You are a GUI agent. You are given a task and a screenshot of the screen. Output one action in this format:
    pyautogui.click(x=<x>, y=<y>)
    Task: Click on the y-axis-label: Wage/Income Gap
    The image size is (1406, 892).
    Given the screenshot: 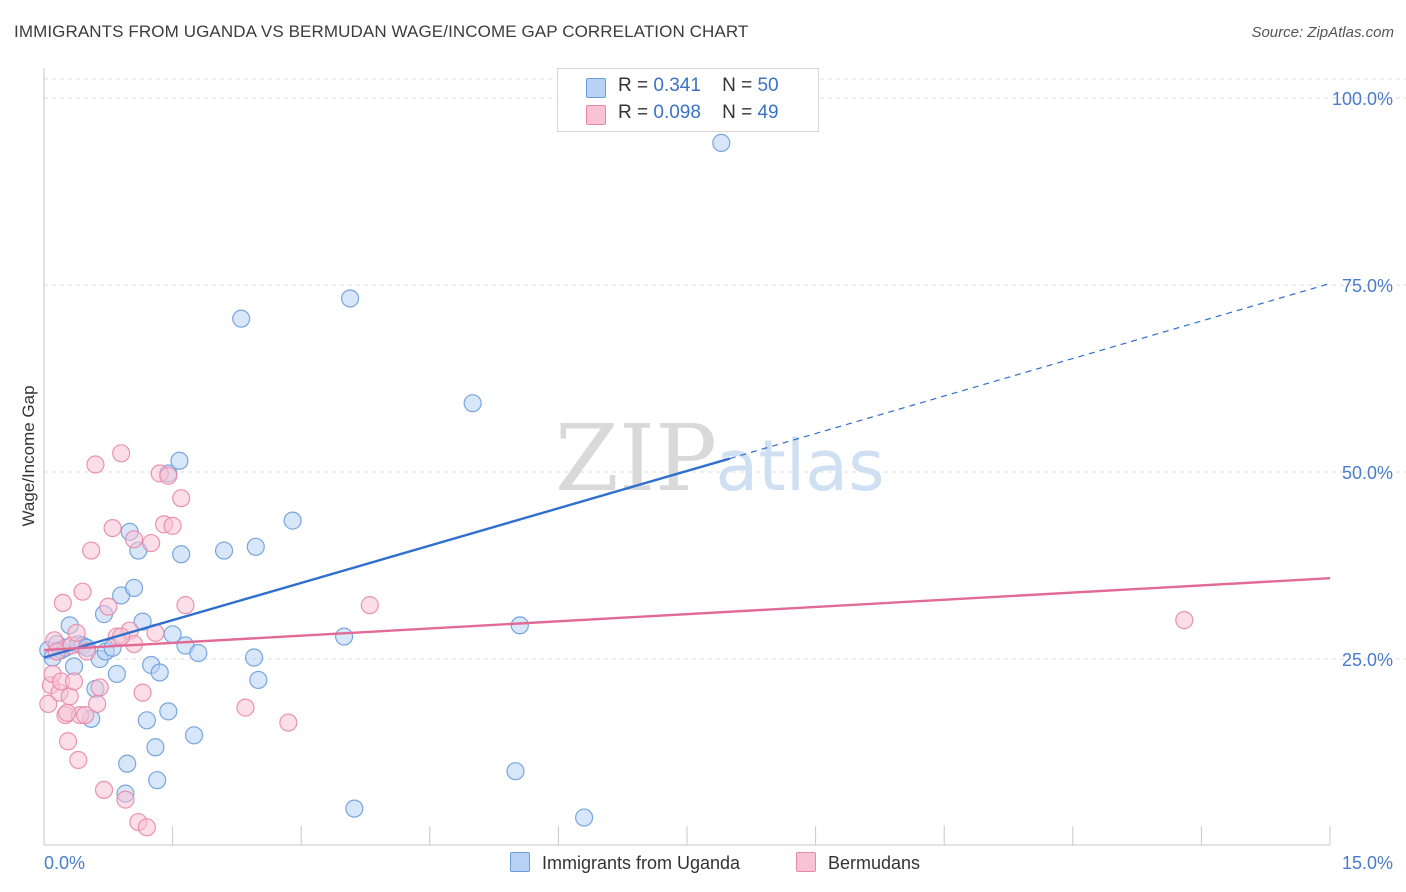 What is the action you would take?
    pyautogui.click(x=28, y=455)
    